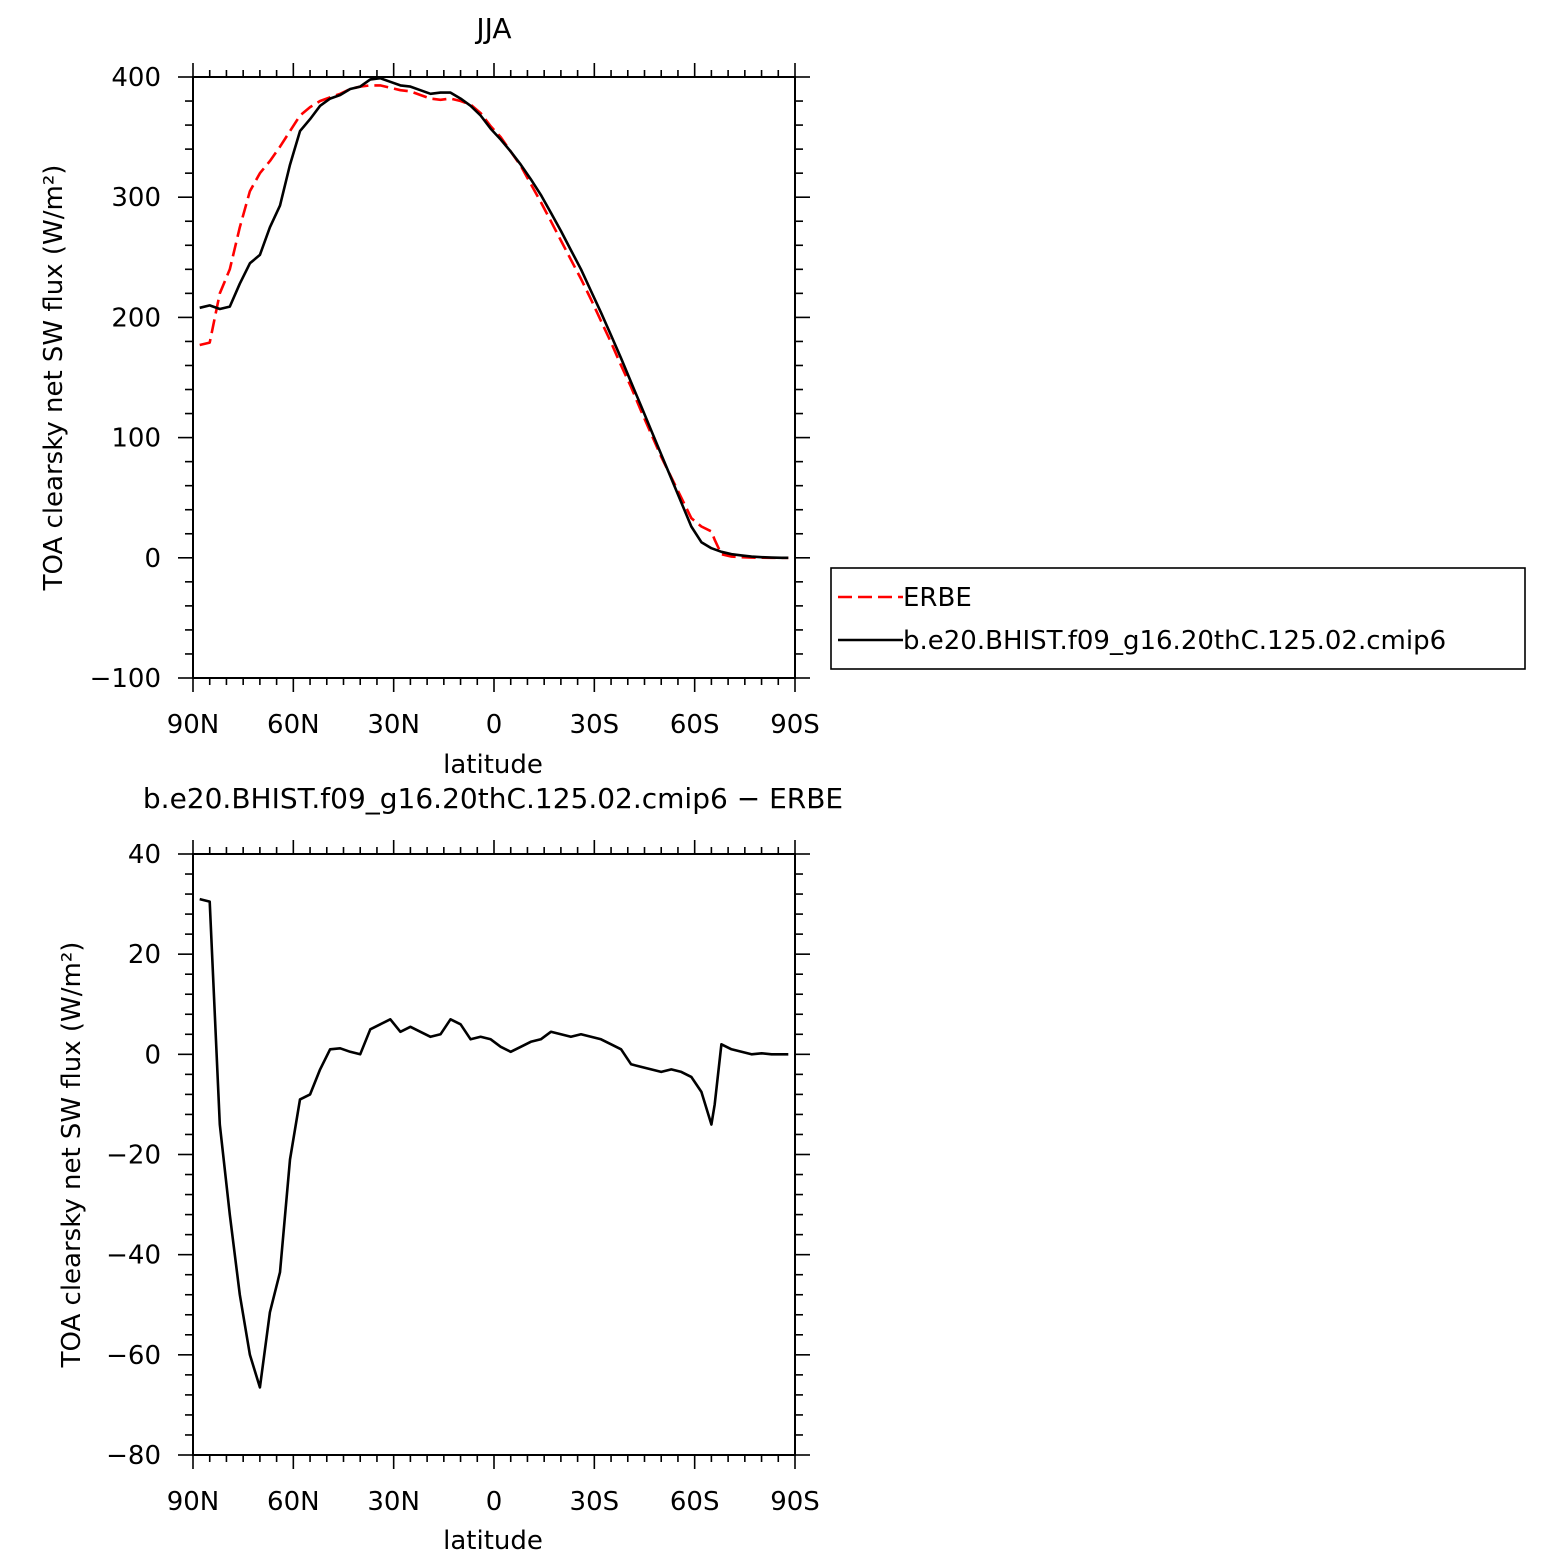  What do you see at coordinates (494, 322) in the screenshot?
I see `series-line-erbe` at bounding box center [494, 322].